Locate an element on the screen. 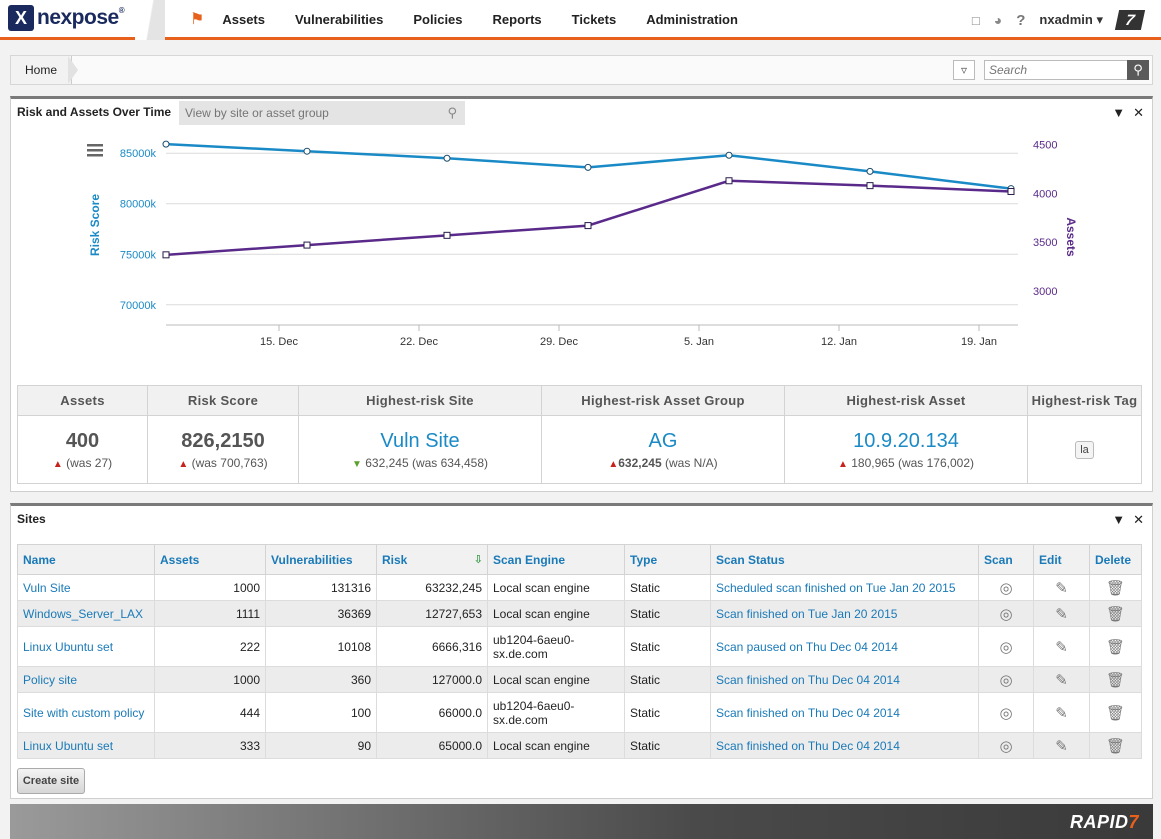 Image resolution: width=1161 pixels, height=839 pixels. chat-icon: □ is located at coordinates (975, 20).